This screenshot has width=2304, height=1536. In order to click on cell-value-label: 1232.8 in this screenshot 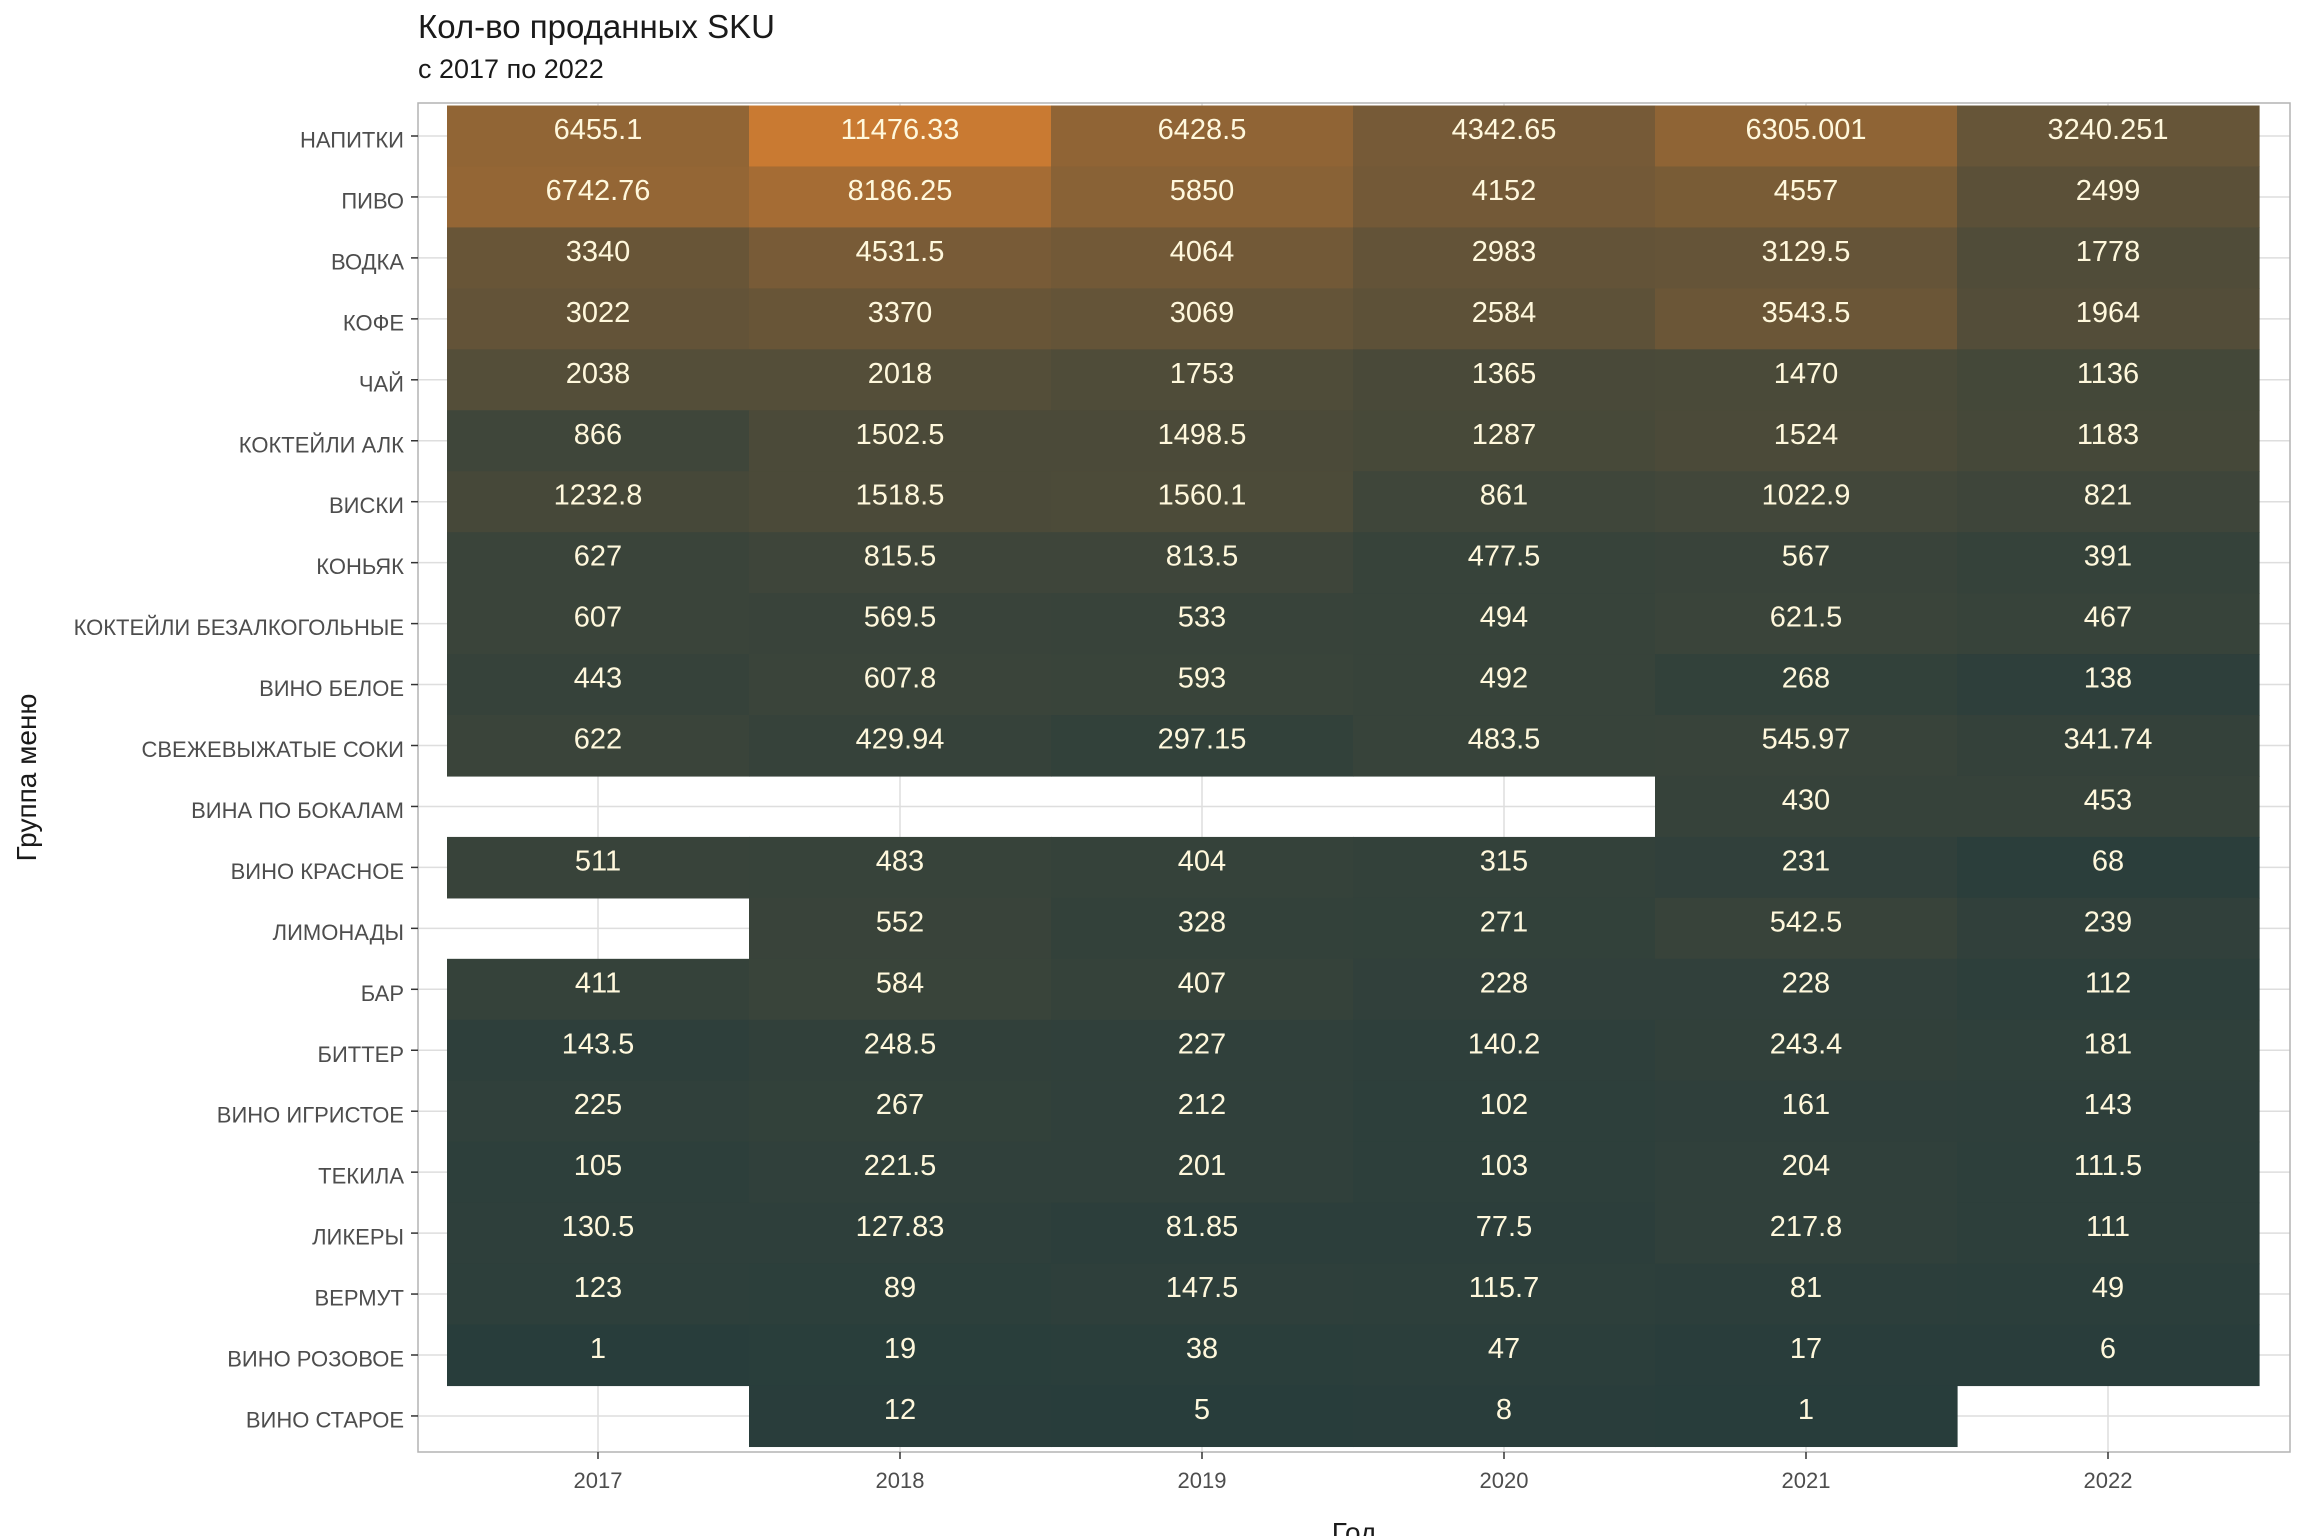, I will do `click(598, 496)`.